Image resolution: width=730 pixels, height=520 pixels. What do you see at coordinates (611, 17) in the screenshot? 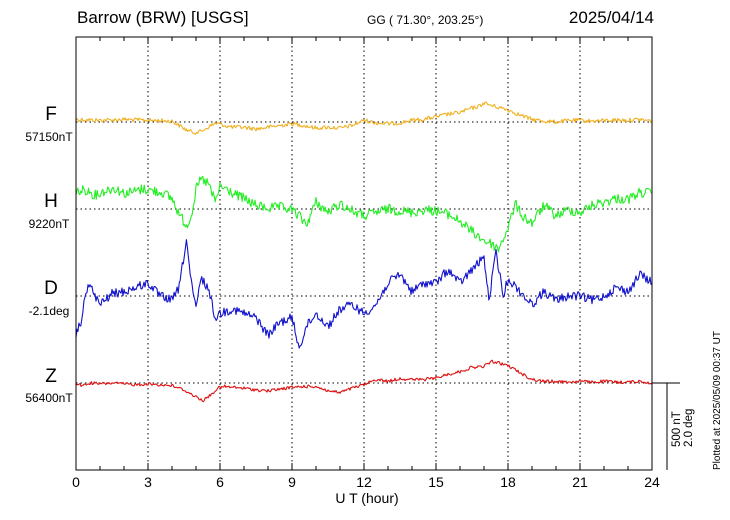
I see `plot-date: 2025/04/14` at bounding box center [611, 17].